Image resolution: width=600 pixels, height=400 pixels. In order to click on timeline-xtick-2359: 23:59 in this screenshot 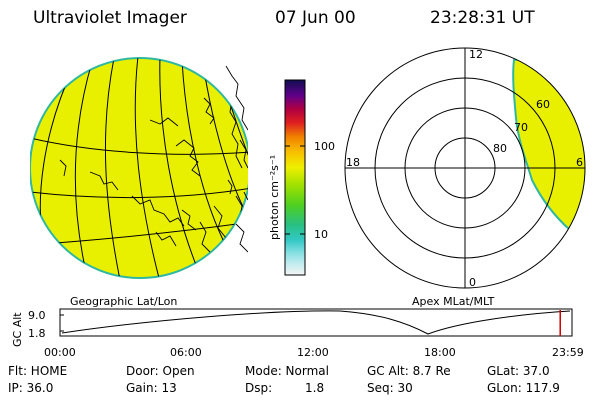, I will do `click(568, 352)`.